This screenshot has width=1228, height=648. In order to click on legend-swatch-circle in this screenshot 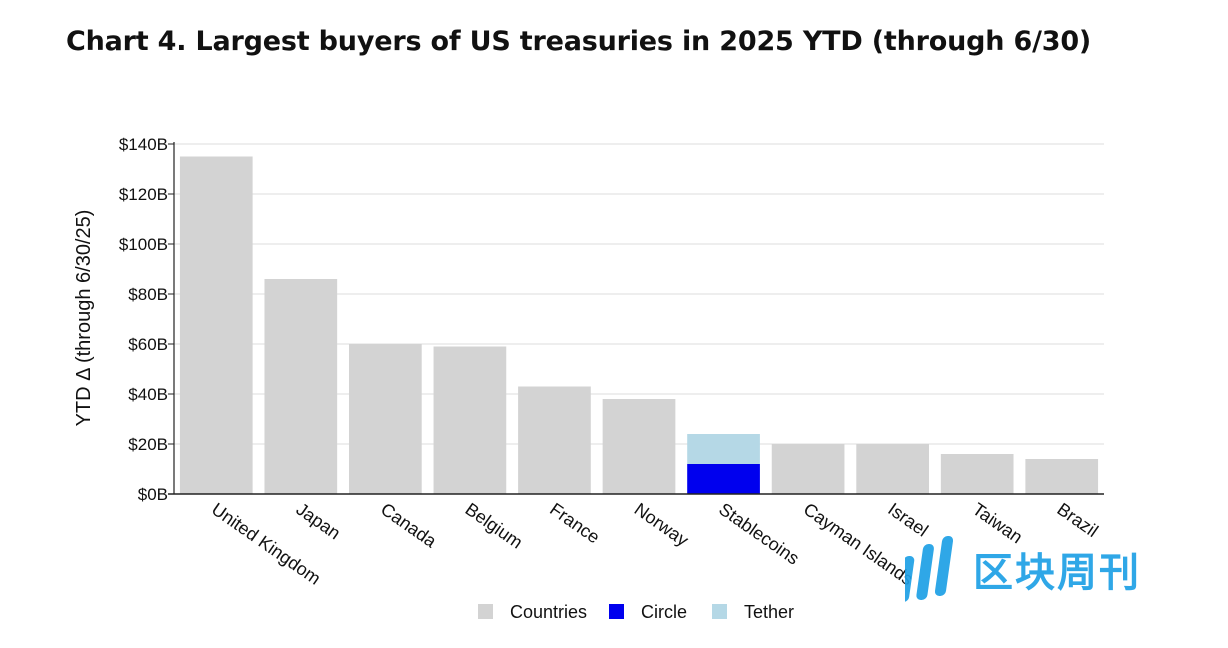, I will do `click(616, 611)`.